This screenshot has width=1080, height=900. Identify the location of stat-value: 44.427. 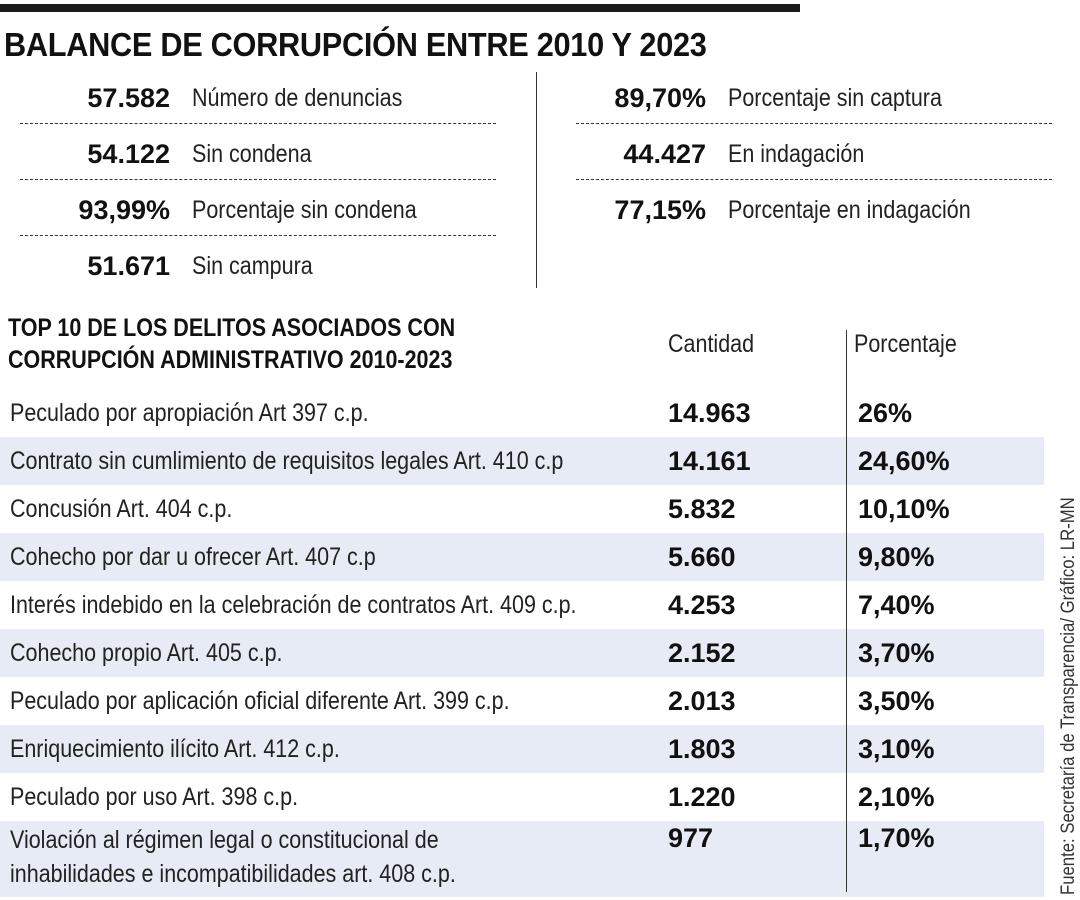
(664, 153).